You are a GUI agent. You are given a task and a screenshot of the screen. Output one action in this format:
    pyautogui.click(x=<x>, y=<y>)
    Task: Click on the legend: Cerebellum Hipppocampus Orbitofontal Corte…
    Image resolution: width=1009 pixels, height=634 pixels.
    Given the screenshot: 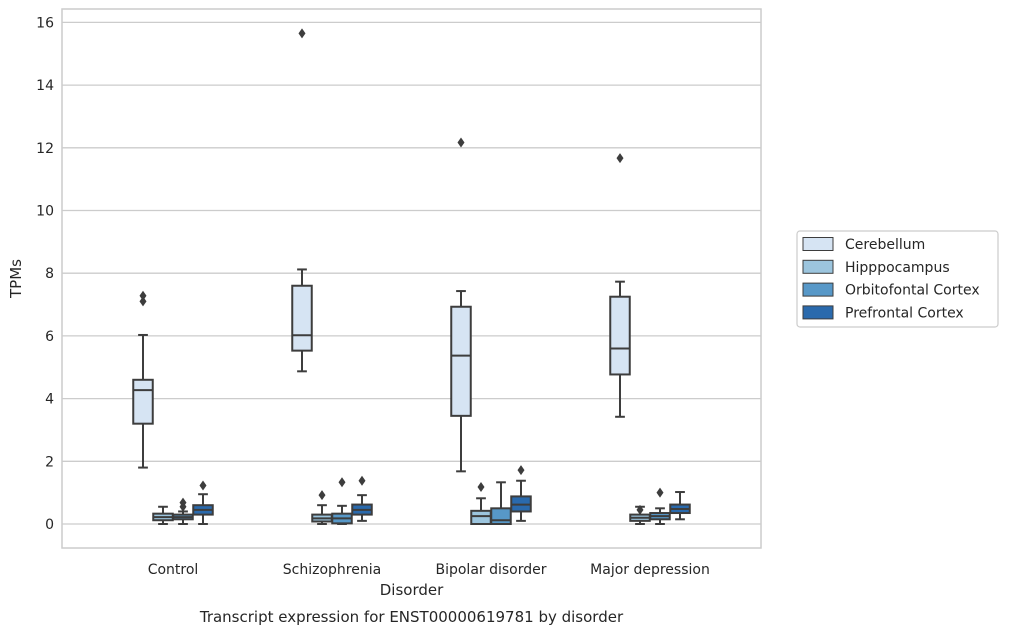 What is the action you would take?
    pyautogui.click(x=897, y=279)
    